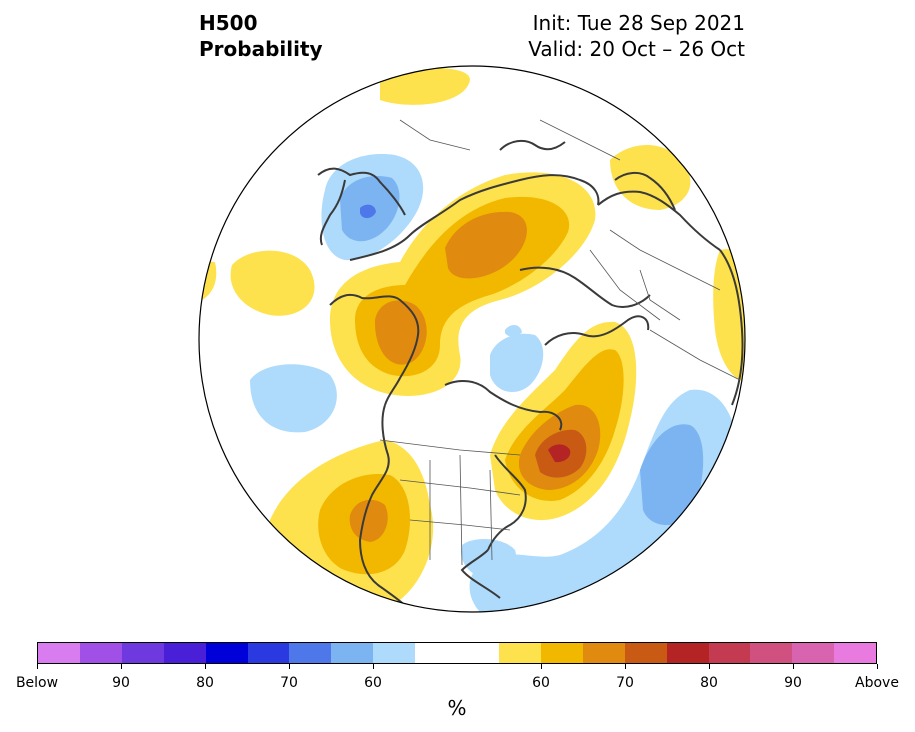 The height and width of the screenshot is (732, 915). Describe the element at coordinates (457, 708) in the screenshot. I see `colorbar-unit: %` at that location.